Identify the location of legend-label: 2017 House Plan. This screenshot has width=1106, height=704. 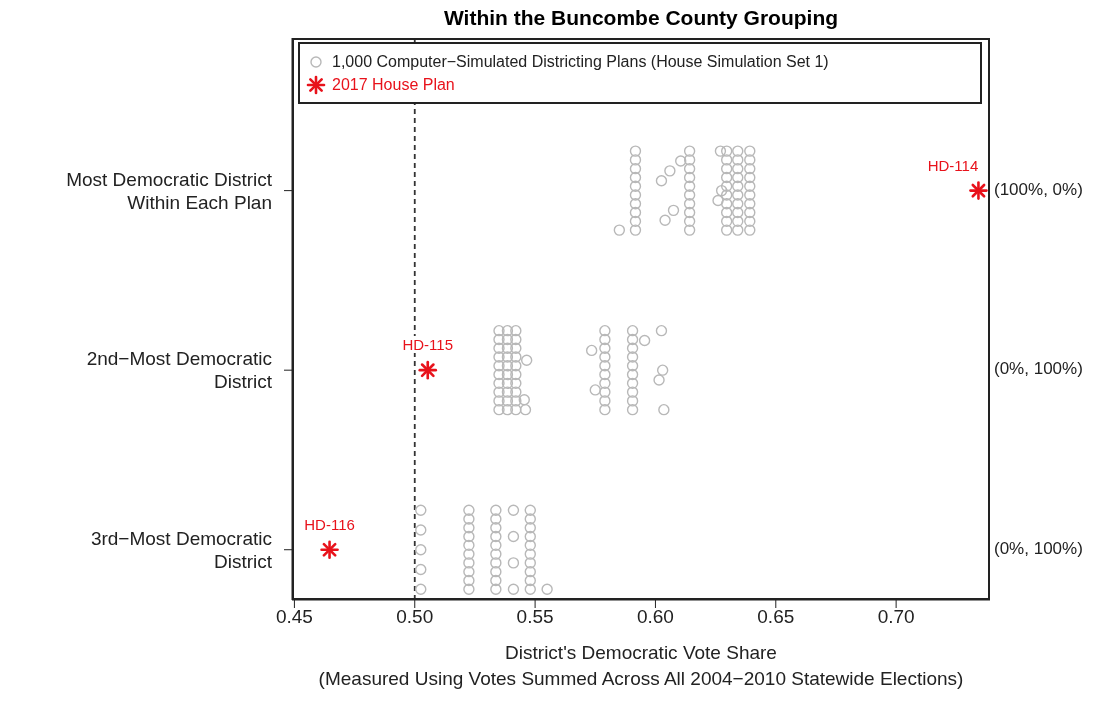
(393, 85).